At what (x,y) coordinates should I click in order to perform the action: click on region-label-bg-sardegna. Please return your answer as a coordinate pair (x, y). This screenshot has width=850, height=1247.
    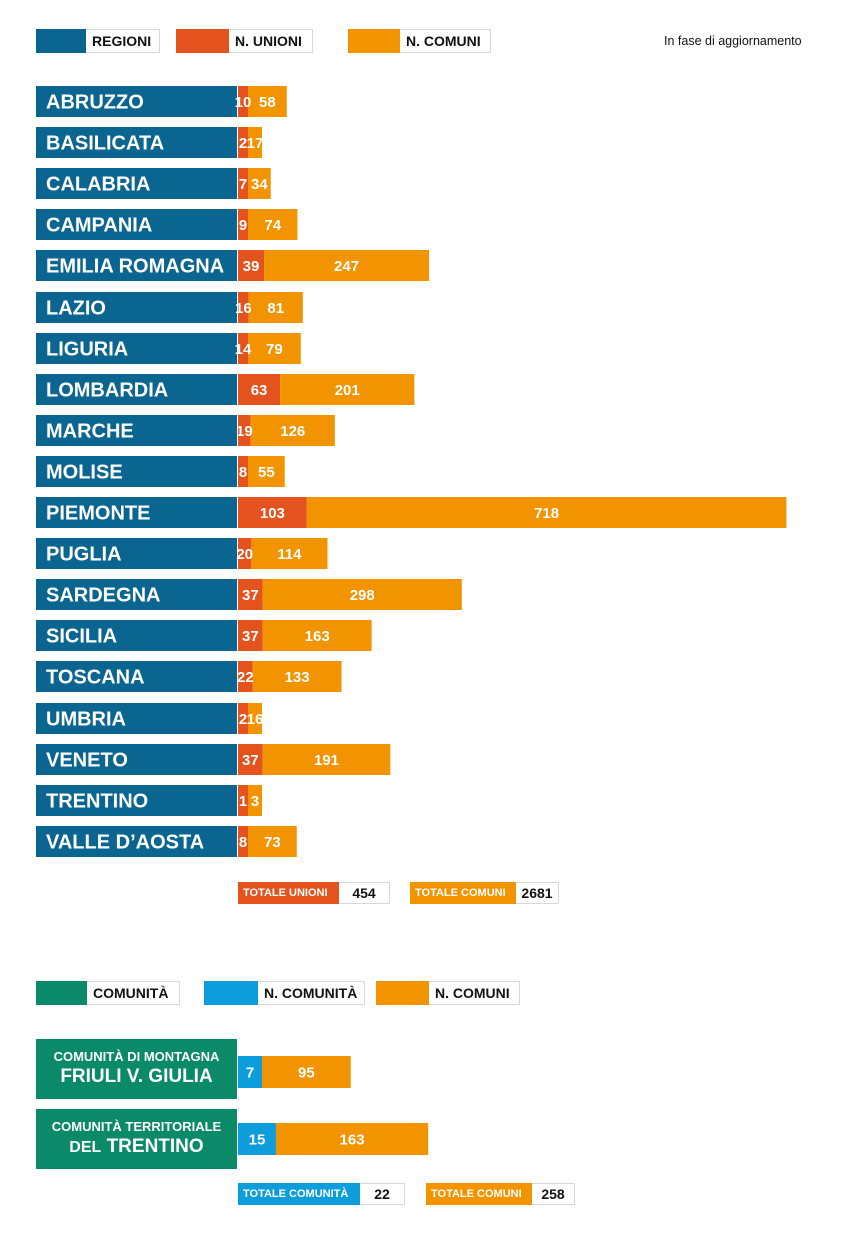
    Looking at the image, I should click on (136, 594).